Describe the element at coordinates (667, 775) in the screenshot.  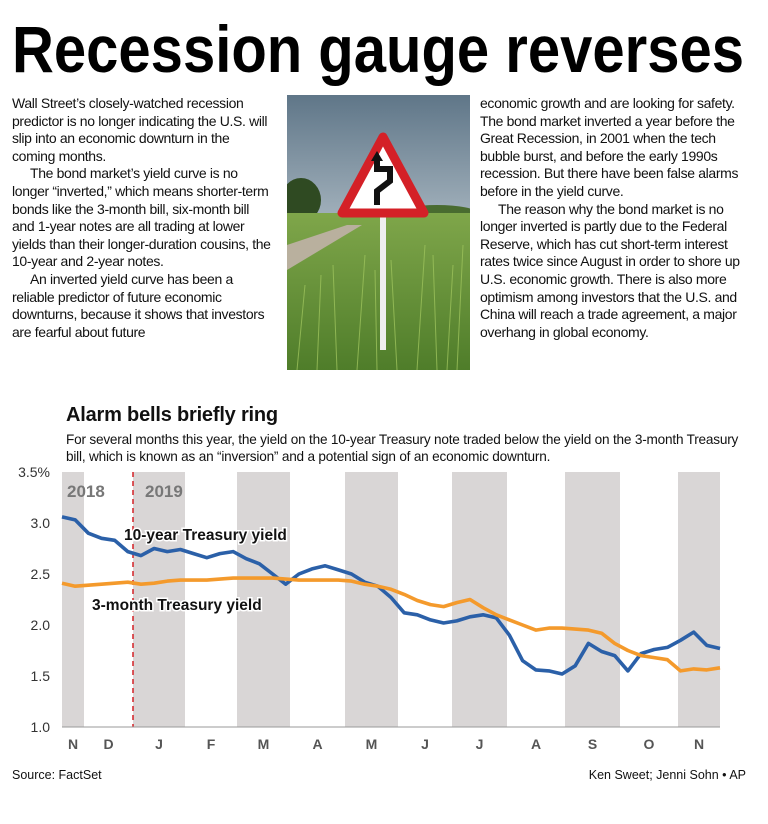
I see `credit: Ken Sweet; Jenni Sohn • AP` at that location.